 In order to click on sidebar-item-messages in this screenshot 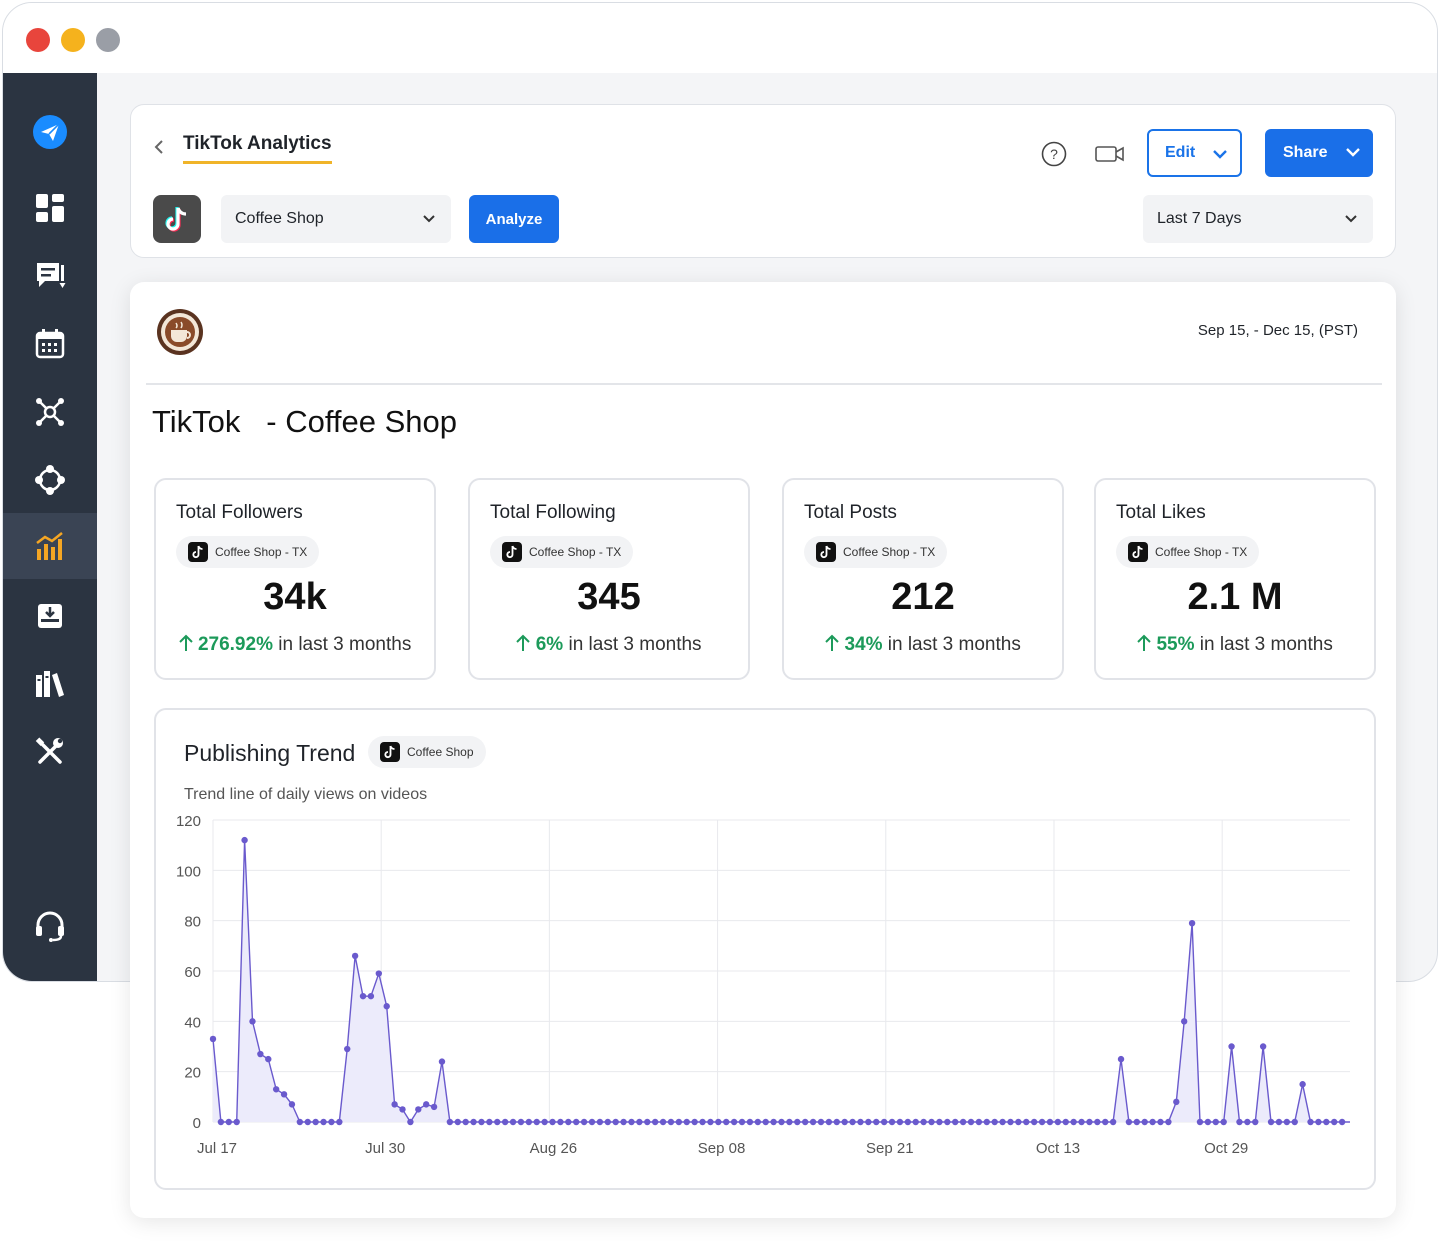, I will do `click(50, 276)`.